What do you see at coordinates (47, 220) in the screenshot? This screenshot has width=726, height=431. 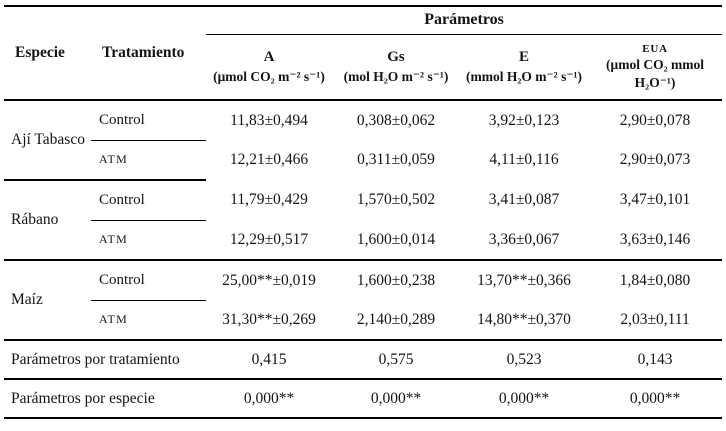 I see `species-cell-rabano: Rábano` at bounding box center [47, 220].